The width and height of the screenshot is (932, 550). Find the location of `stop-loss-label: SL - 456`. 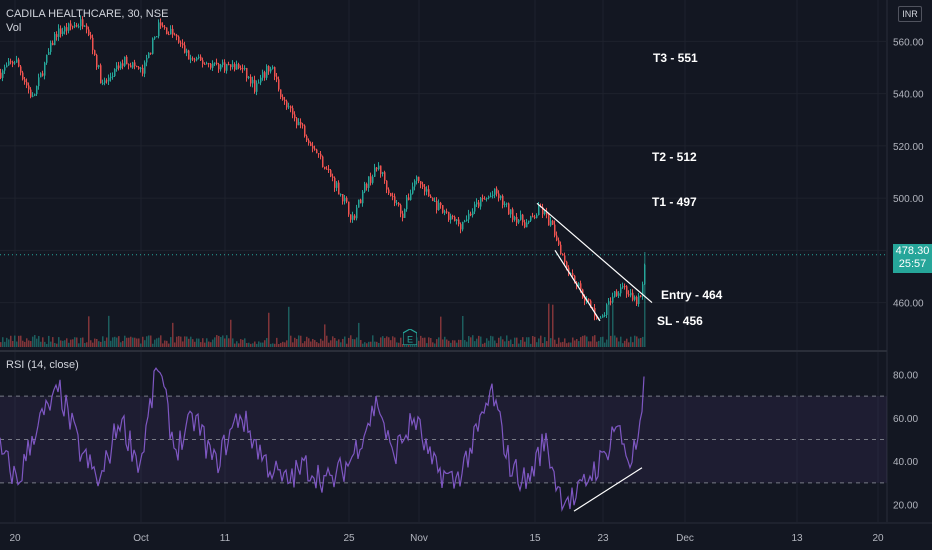

stop-loss-label: SL - 456 is located at coordinates (680, 321).